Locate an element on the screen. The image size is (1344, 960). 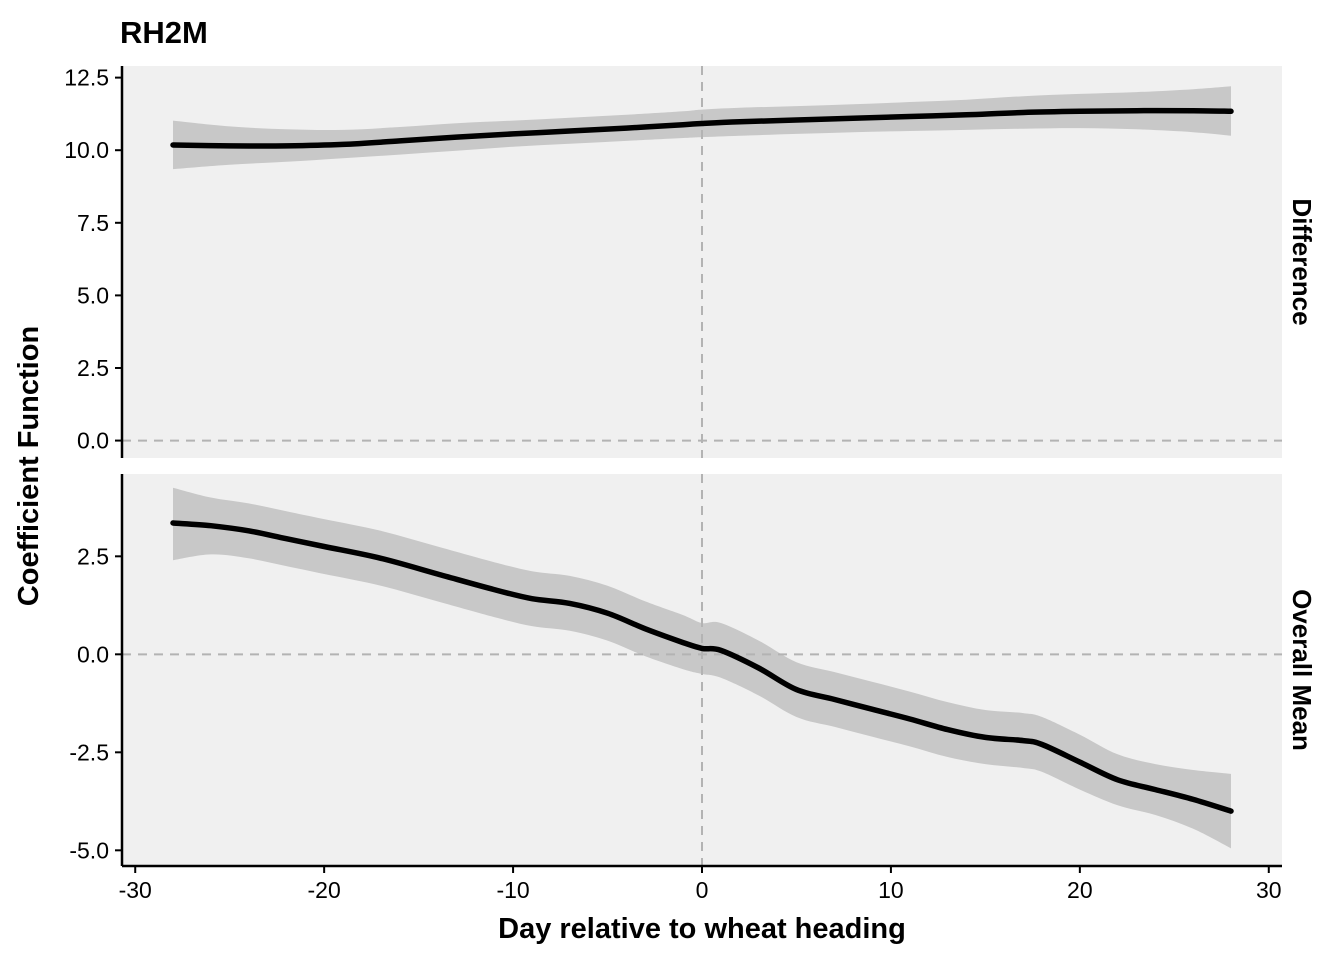
x-tick-label: -10 is located at coordinates (512, 890).